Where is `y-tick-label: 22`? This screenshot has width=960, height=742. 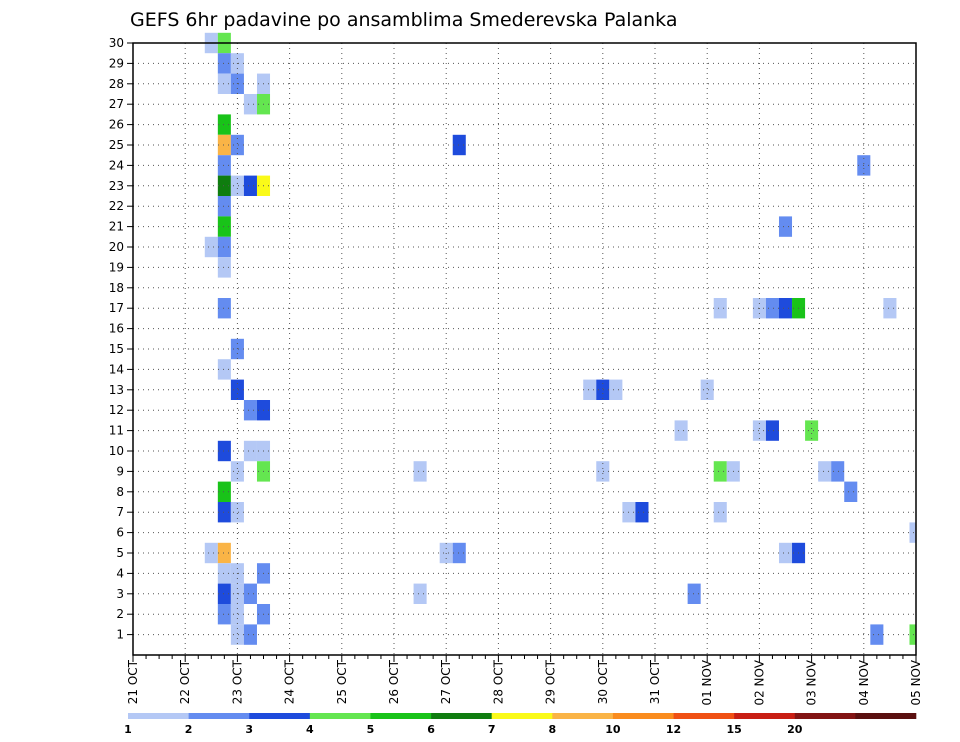 y-tick-label: 22 is located at coordinates (116, 206).